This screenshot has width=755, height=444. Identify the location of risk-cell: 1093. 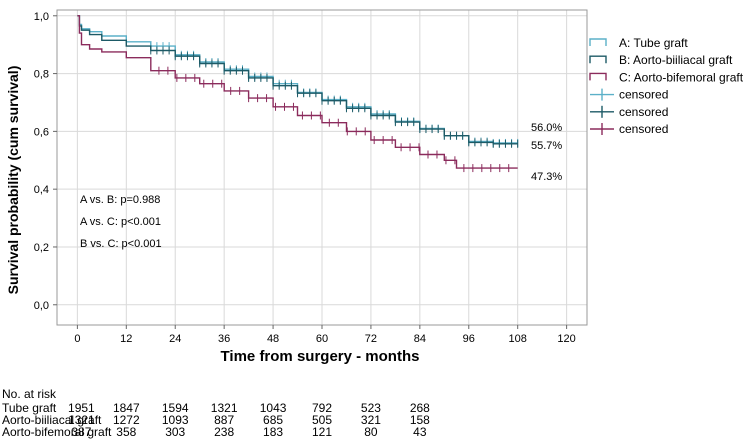
(175, 420).